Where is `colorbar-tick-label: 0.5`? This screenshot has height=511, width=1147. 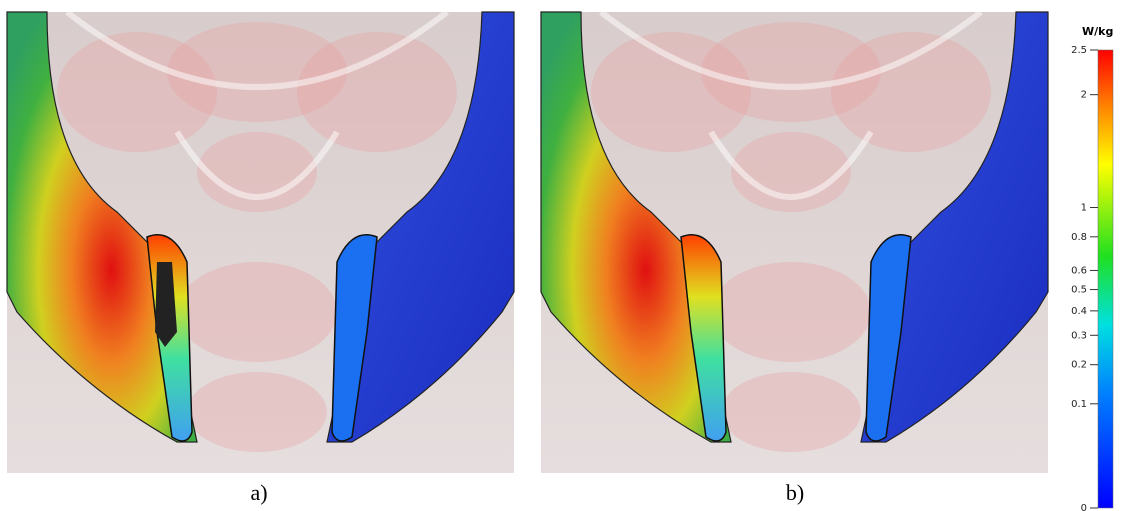 colorbar-tick-label: 0.5 is located at coordinates (1079, 290).